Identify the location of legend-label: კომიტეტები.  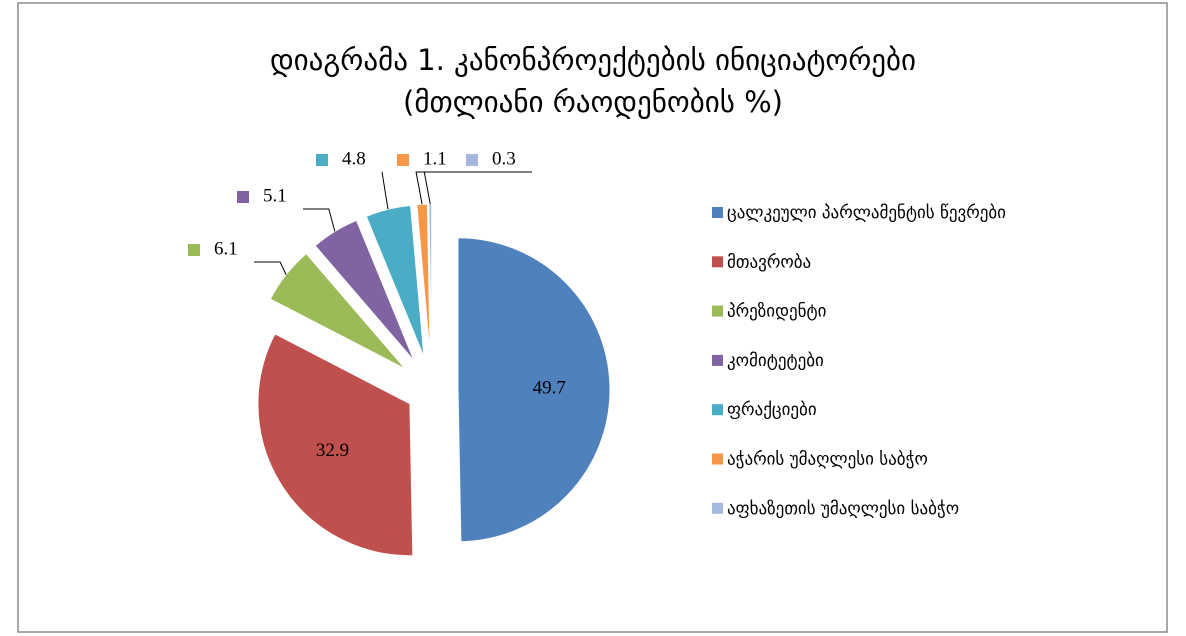
(775, 361).